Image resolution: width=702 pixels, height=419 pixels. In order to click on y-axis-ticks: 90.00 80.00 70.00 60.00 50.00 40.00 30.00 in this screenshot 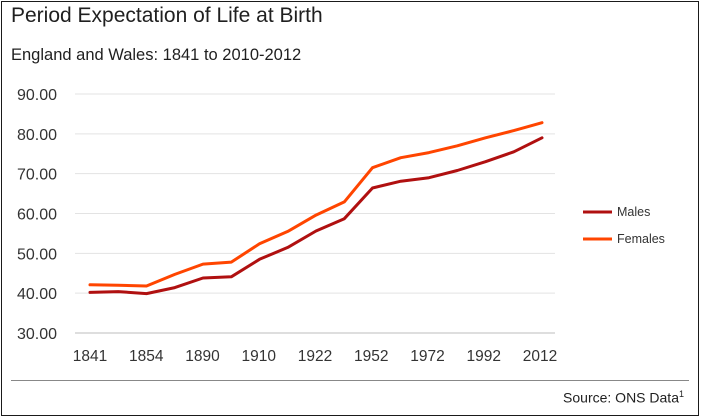, I will do `click(37, 215)`.